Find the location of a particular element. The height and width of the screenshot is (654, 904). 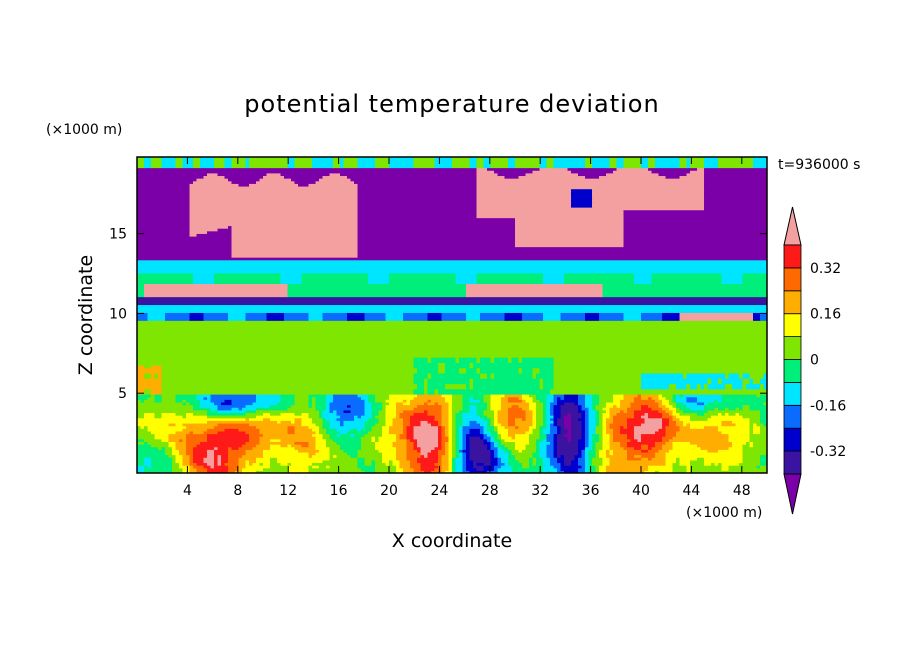

colorbar-tick-label: -0.32 is located at coordinates (828, 452).